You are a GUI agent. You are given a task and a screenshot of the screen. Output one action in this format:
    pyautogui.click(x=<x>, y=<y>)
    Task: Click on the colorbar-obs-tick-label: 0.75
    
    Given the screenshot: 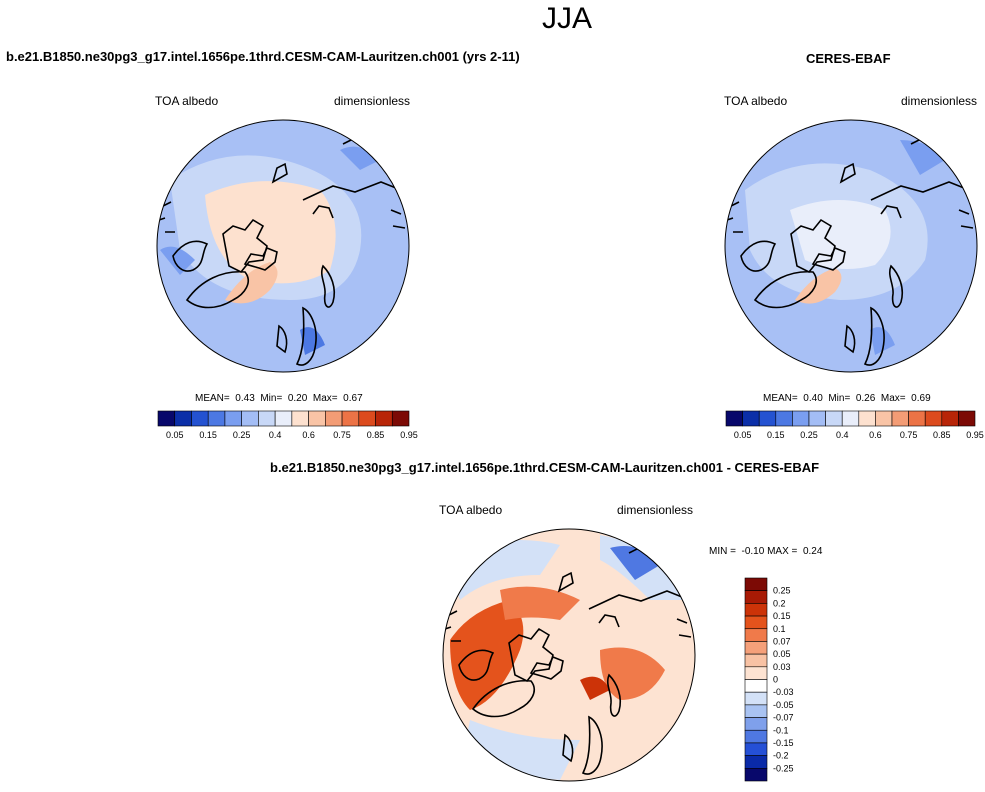 What is the action you would take?
    pyautogui.click(x=909, y=435)
    